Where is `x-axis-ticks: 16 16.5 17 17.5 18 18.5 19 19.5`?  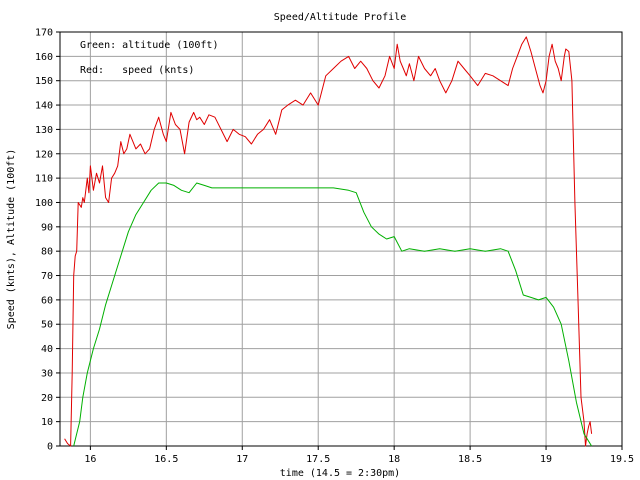
x-axis-ticks: 16 16.5 17 17.5 18 18.5 19 19.5 is located at coordinates (359, 455).